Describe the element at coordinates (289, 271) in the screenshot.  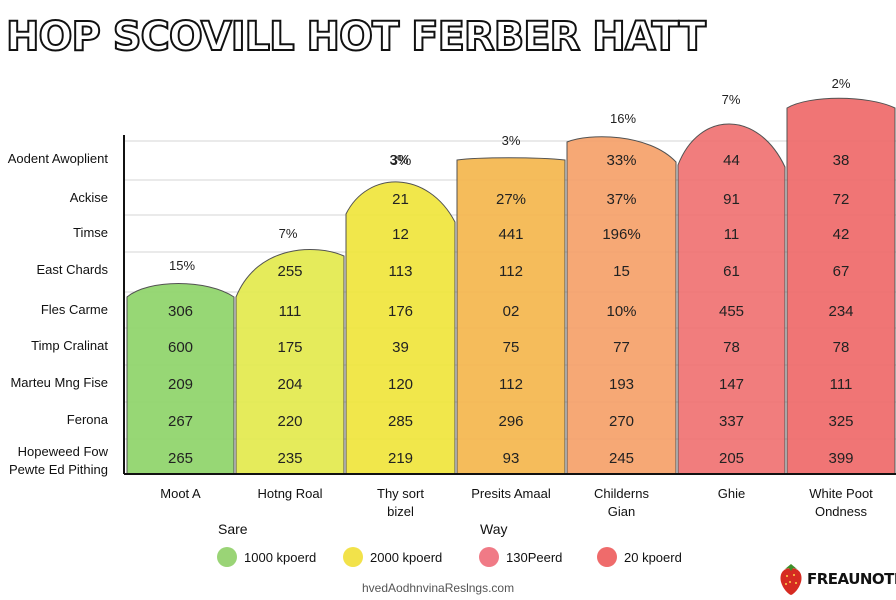
I see `cell-value: 255` at that location.